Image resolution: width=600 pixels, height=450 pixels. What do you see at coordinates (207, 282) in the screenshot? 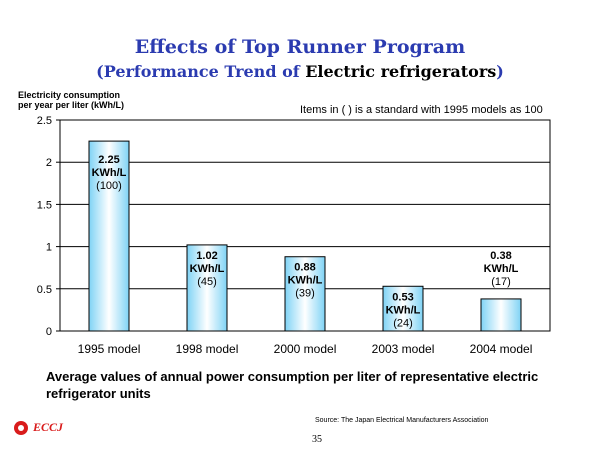
I see `index-label: (45)` at bounding box center [207, 282].